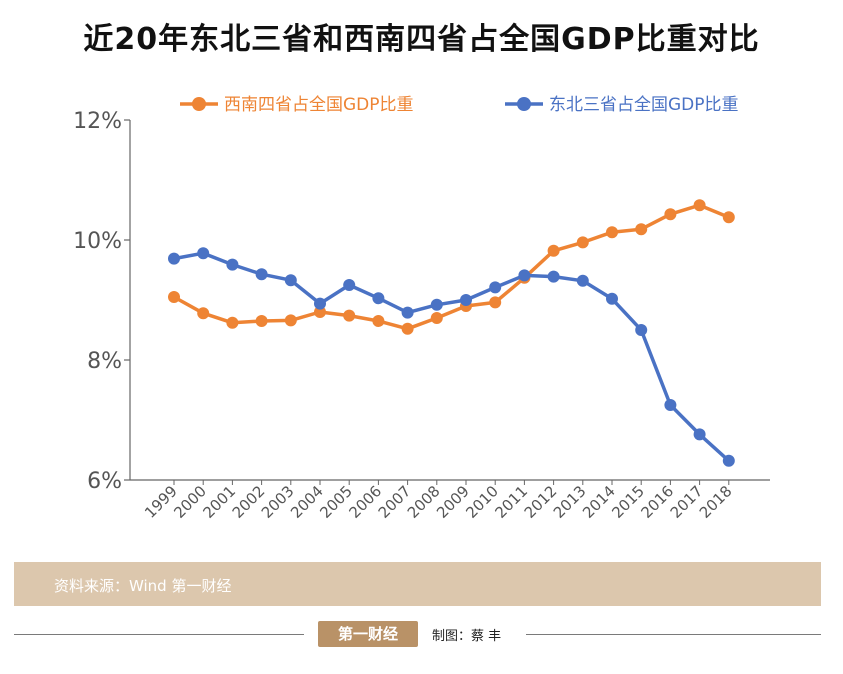 The height and width of the screenshot is (674, 843). Describe the element at coordinates (459, 105) in the screenshot. I see `legend: 西南四省占全国GDP比重 东北三省占全国GDP比重` at that location.